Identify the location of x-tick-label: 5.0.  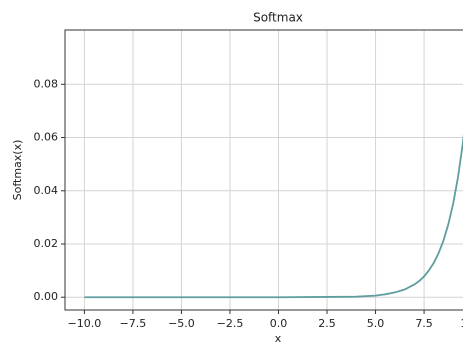
(376, 323).